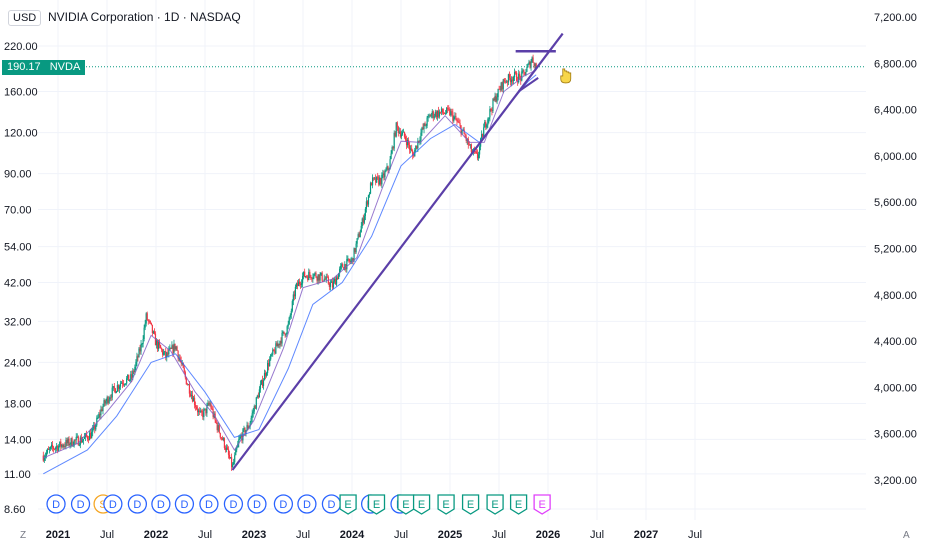 The height and width of the screenshot is (550, 932). What do you see at coordinates (23, 535) in the screenshot?
I see `timezone-toggle: Z` at bounding box center [23, 535].